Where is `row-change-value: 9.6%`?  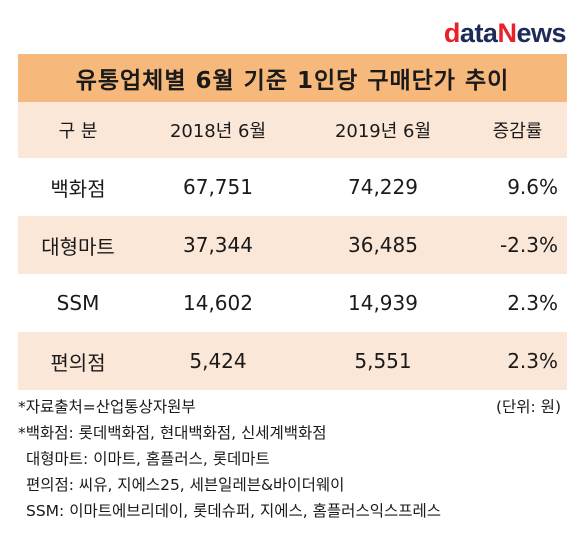 row-change-value: 9.6% is located at coordinates (532, 187).